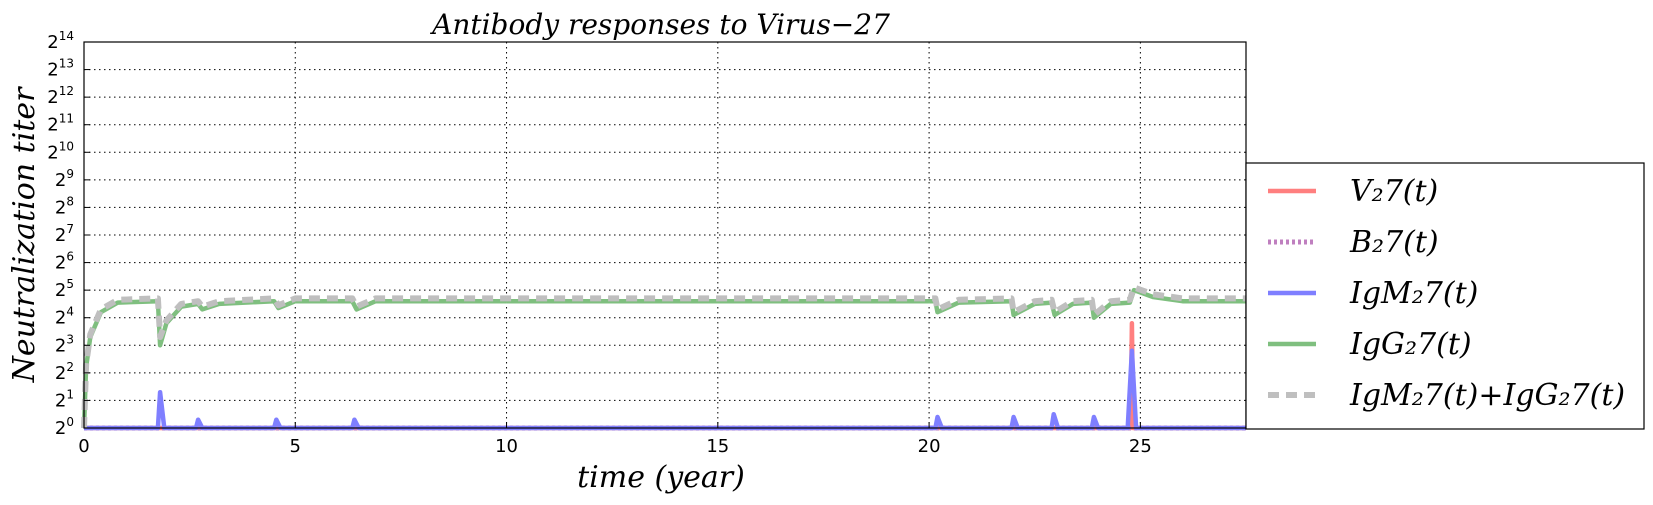 The image size is (1653, 505). What do you see at coordinates (929, 446) in the screenshot?
I see `x-tick-label: 20` at bounding box center [929, 446].